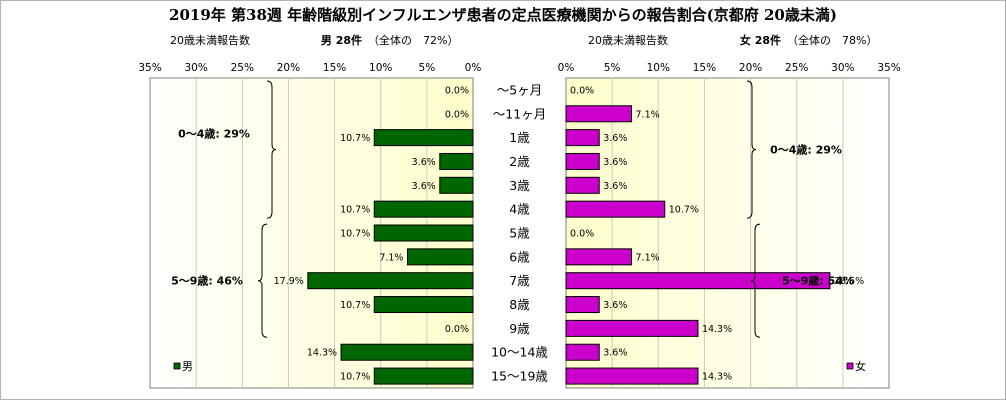 The height and width of the screenshot is (400, 1006). I want to click on category-label: 8歳, so click(519, 304).